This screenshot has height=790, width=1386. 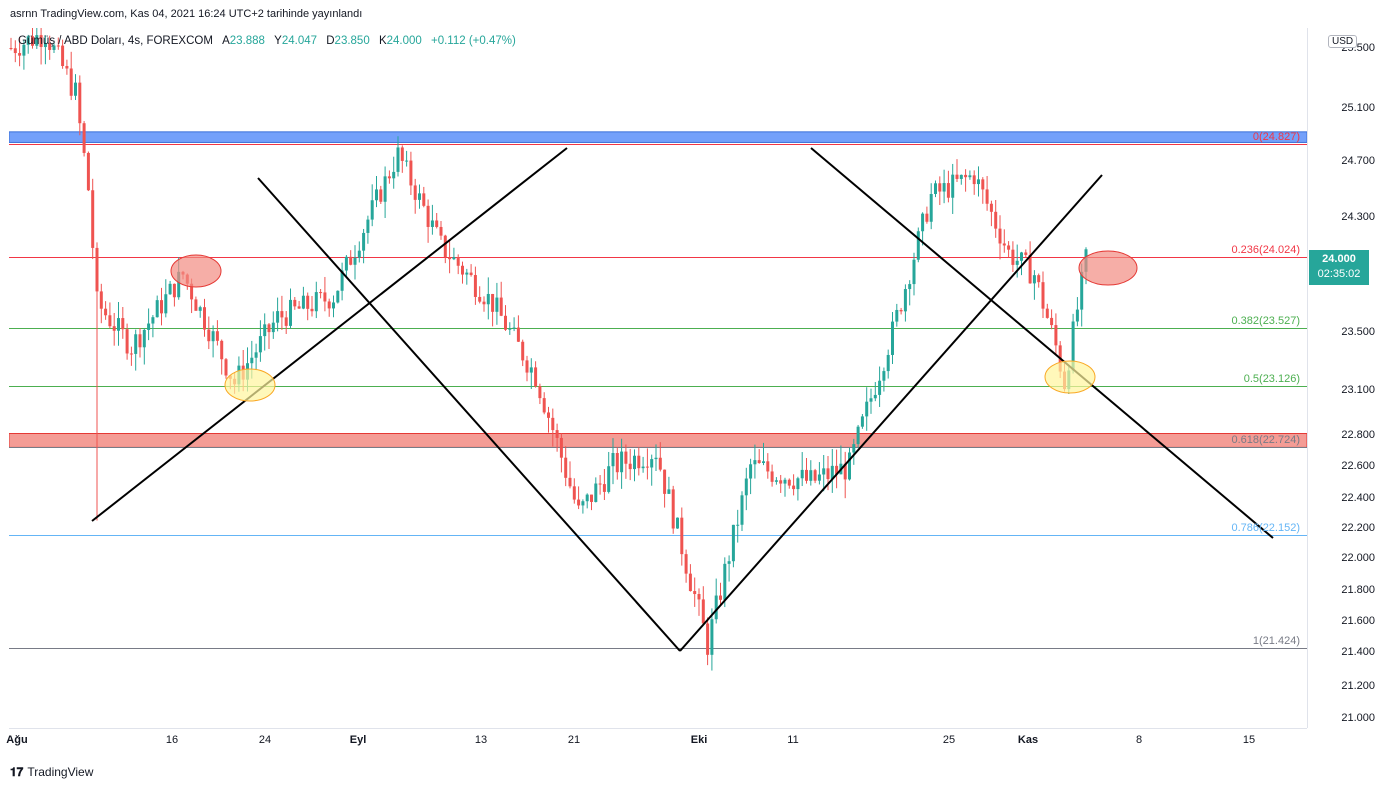 I want to click on legend-low-label: D, so click(x=330, y=41).